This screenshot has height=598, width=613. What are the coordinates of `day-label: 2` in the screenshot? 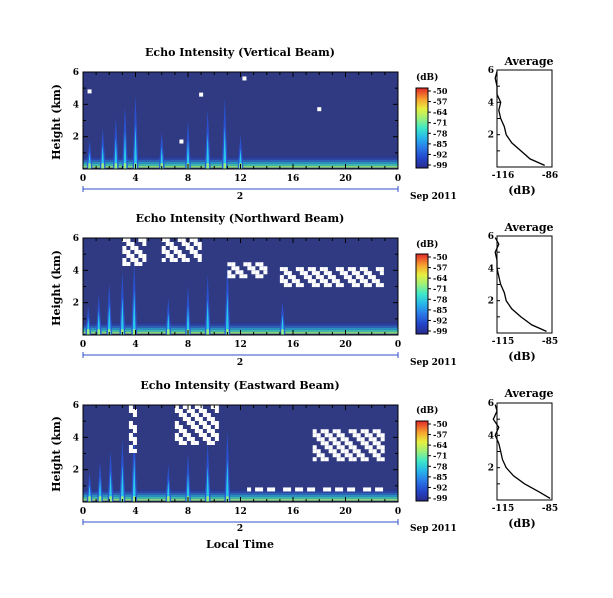 It's located at (240, 363).